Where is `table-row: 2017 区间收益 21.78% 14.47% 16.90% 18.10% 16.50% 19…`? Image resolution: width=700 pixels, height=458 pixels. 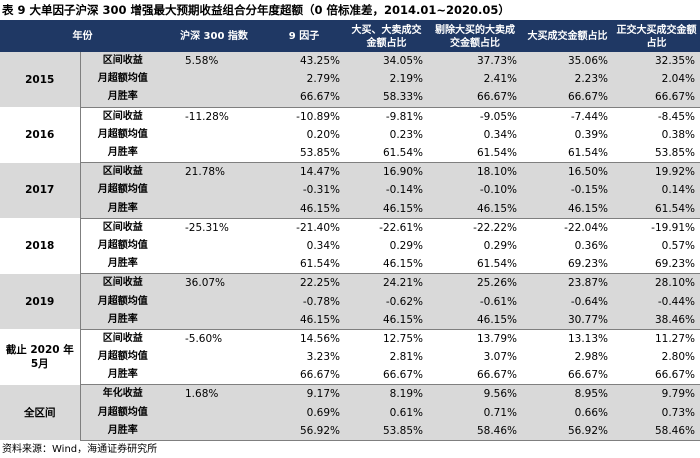
table-row: 2017 区间收益 21.78% 14.47% 16.90% 18.10% 16.50% 19… is located at coordinates (350, 190).